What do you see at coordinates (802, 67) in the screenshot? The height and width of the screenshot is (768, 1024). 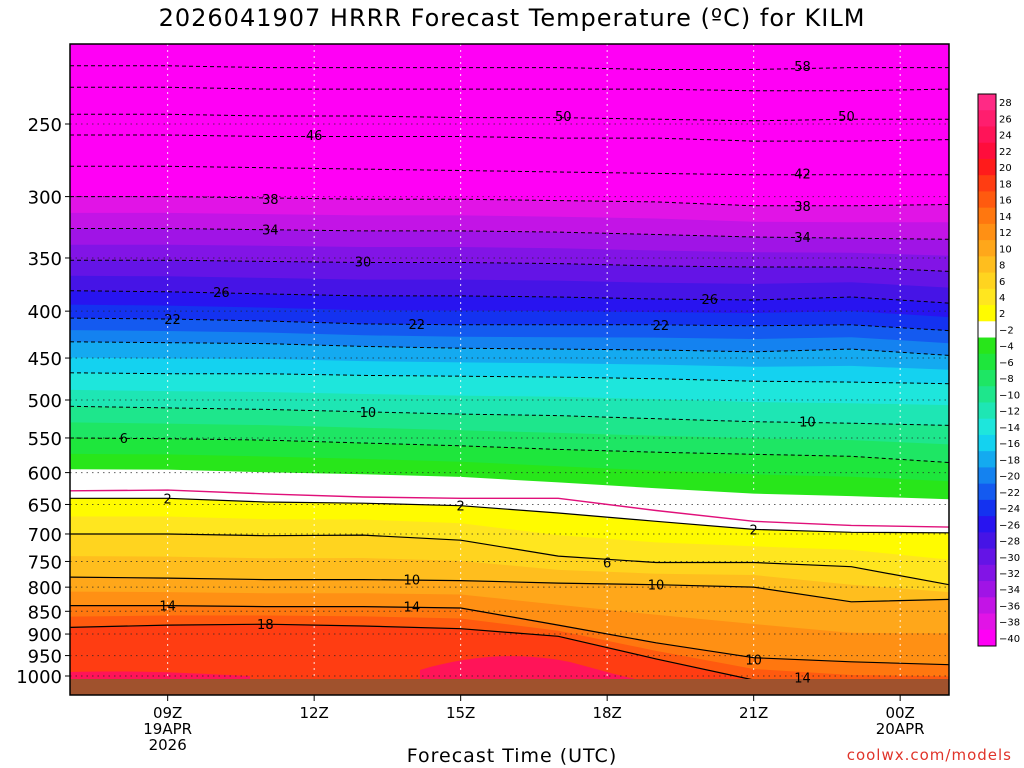 I see `contour-label: 58` at bounding box center [802, 67].